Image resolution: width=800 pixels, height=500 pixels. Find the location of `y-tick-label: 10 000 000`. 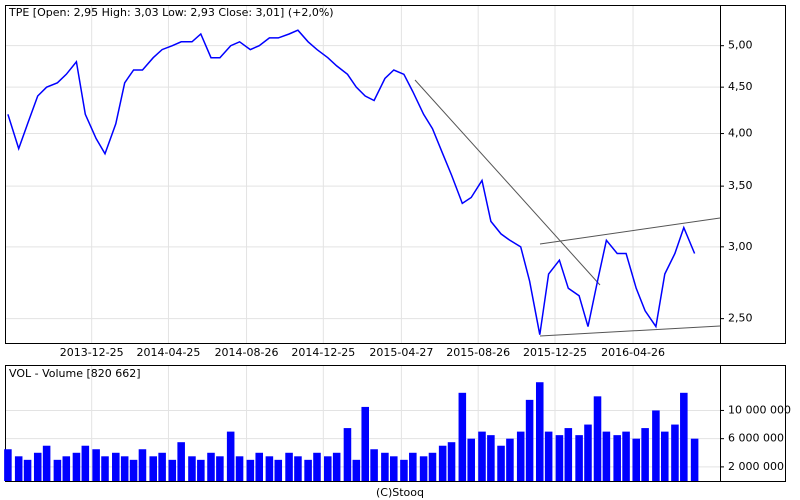

y-tick-label: 10 000 000 is located at coordinates (759, 409).